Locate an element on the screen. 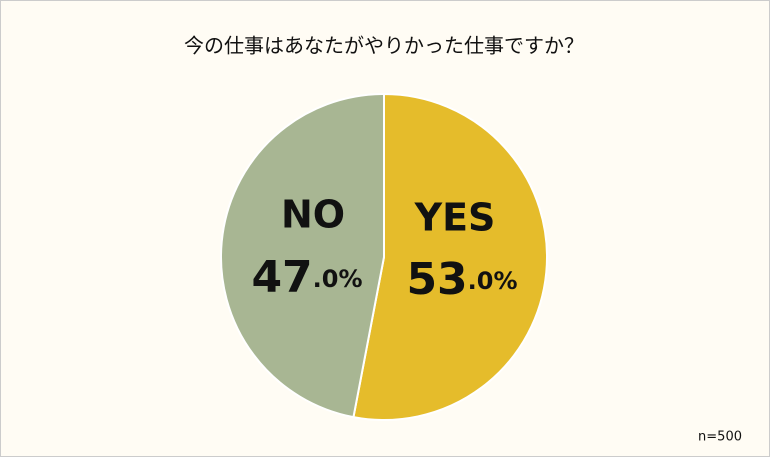  value-label: 47.0% is located at coordinates (306, 277).